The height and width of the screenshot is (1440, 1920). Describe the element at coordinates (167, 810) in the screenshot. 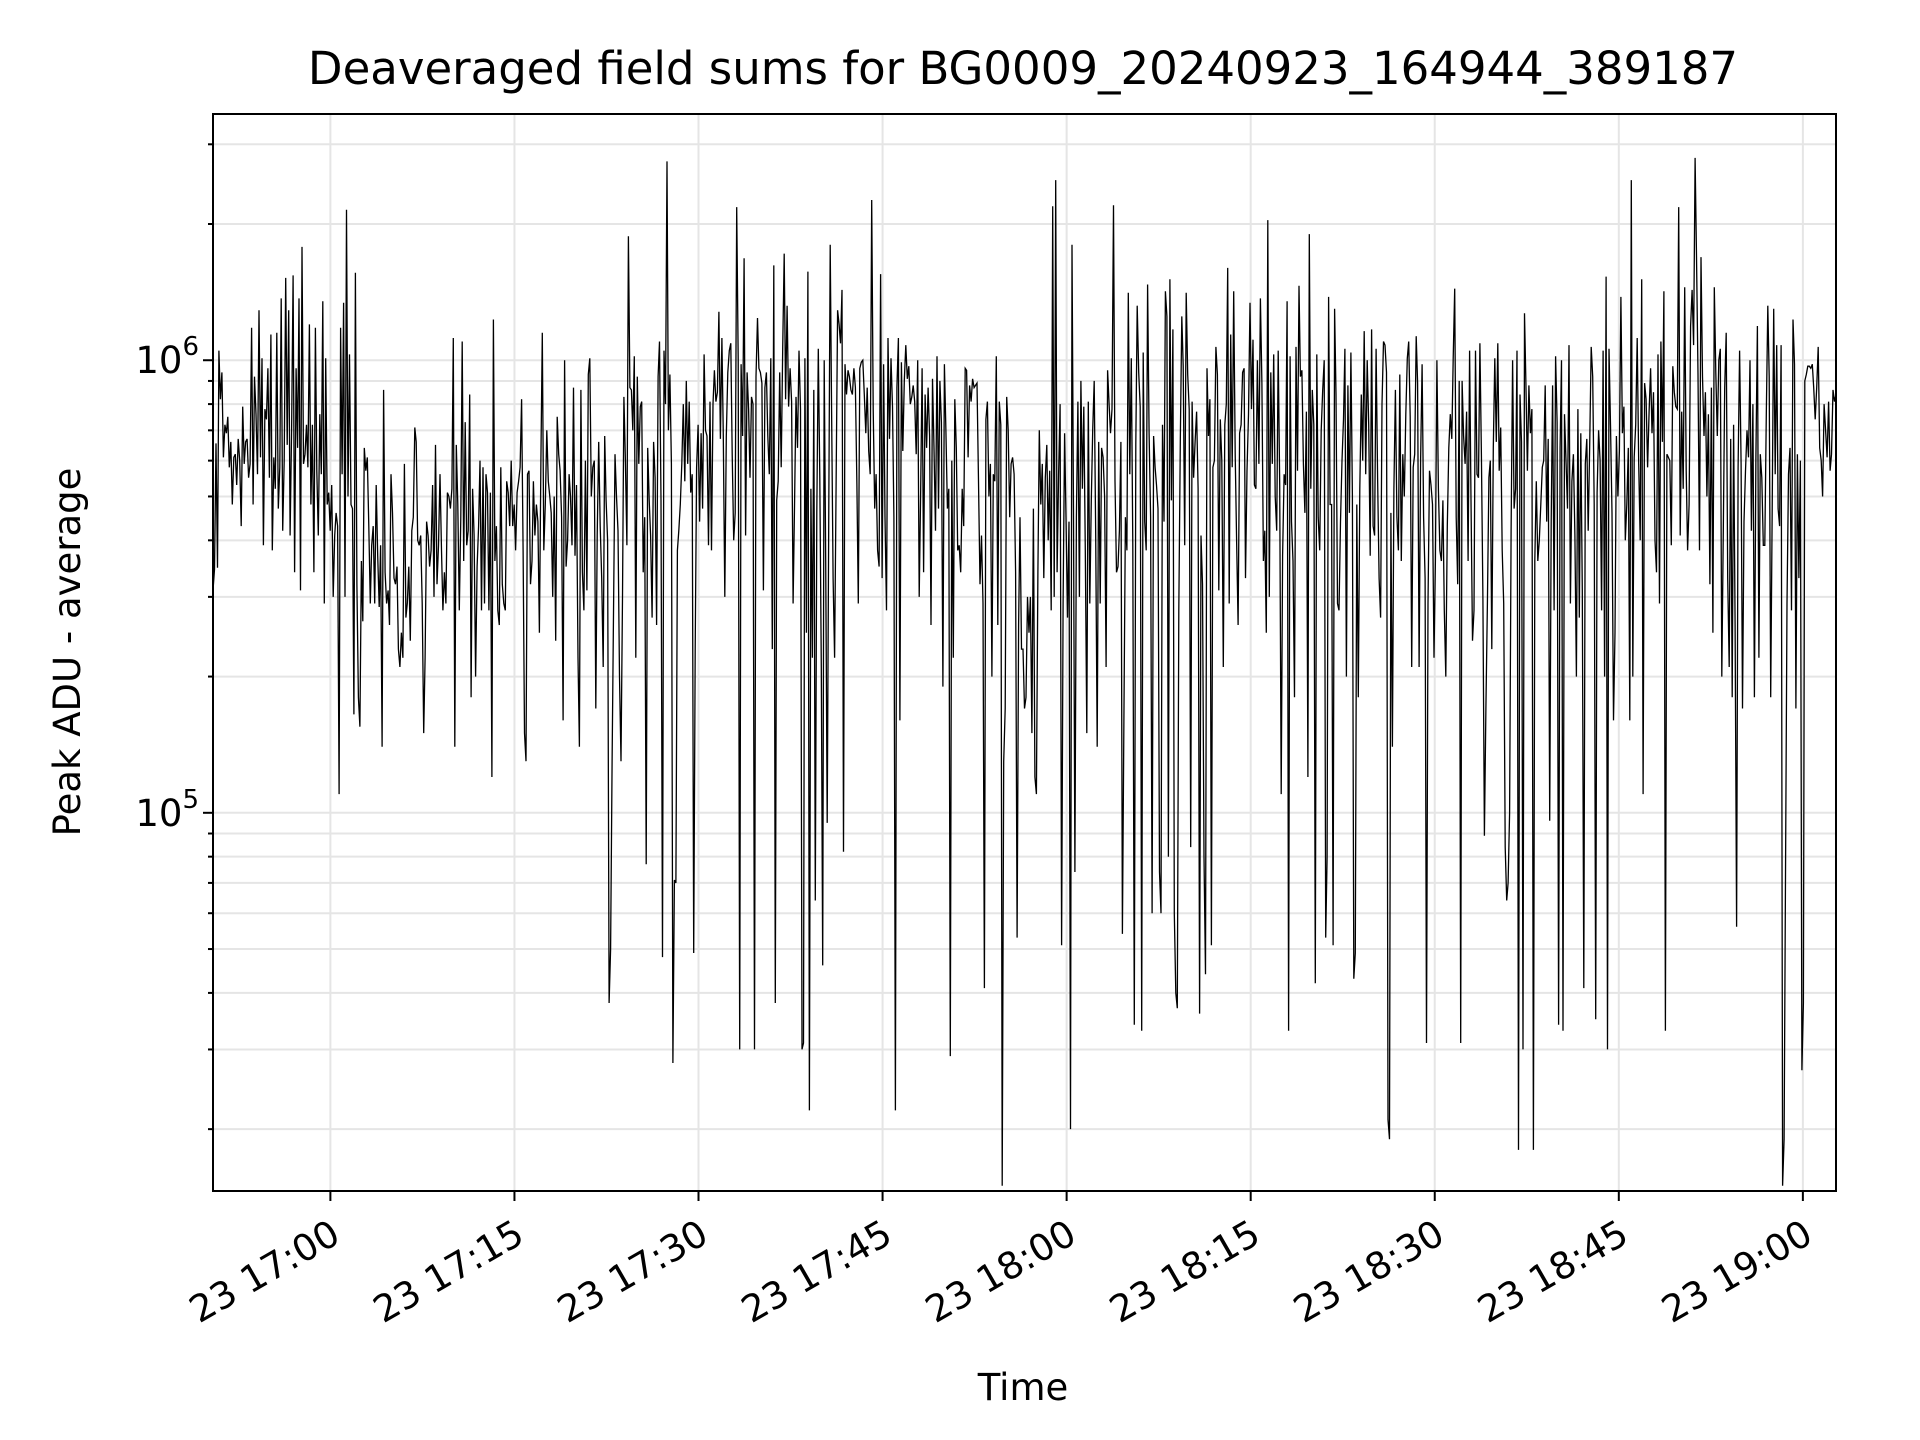

I see `y-tick-label: 10⁵` at that location.